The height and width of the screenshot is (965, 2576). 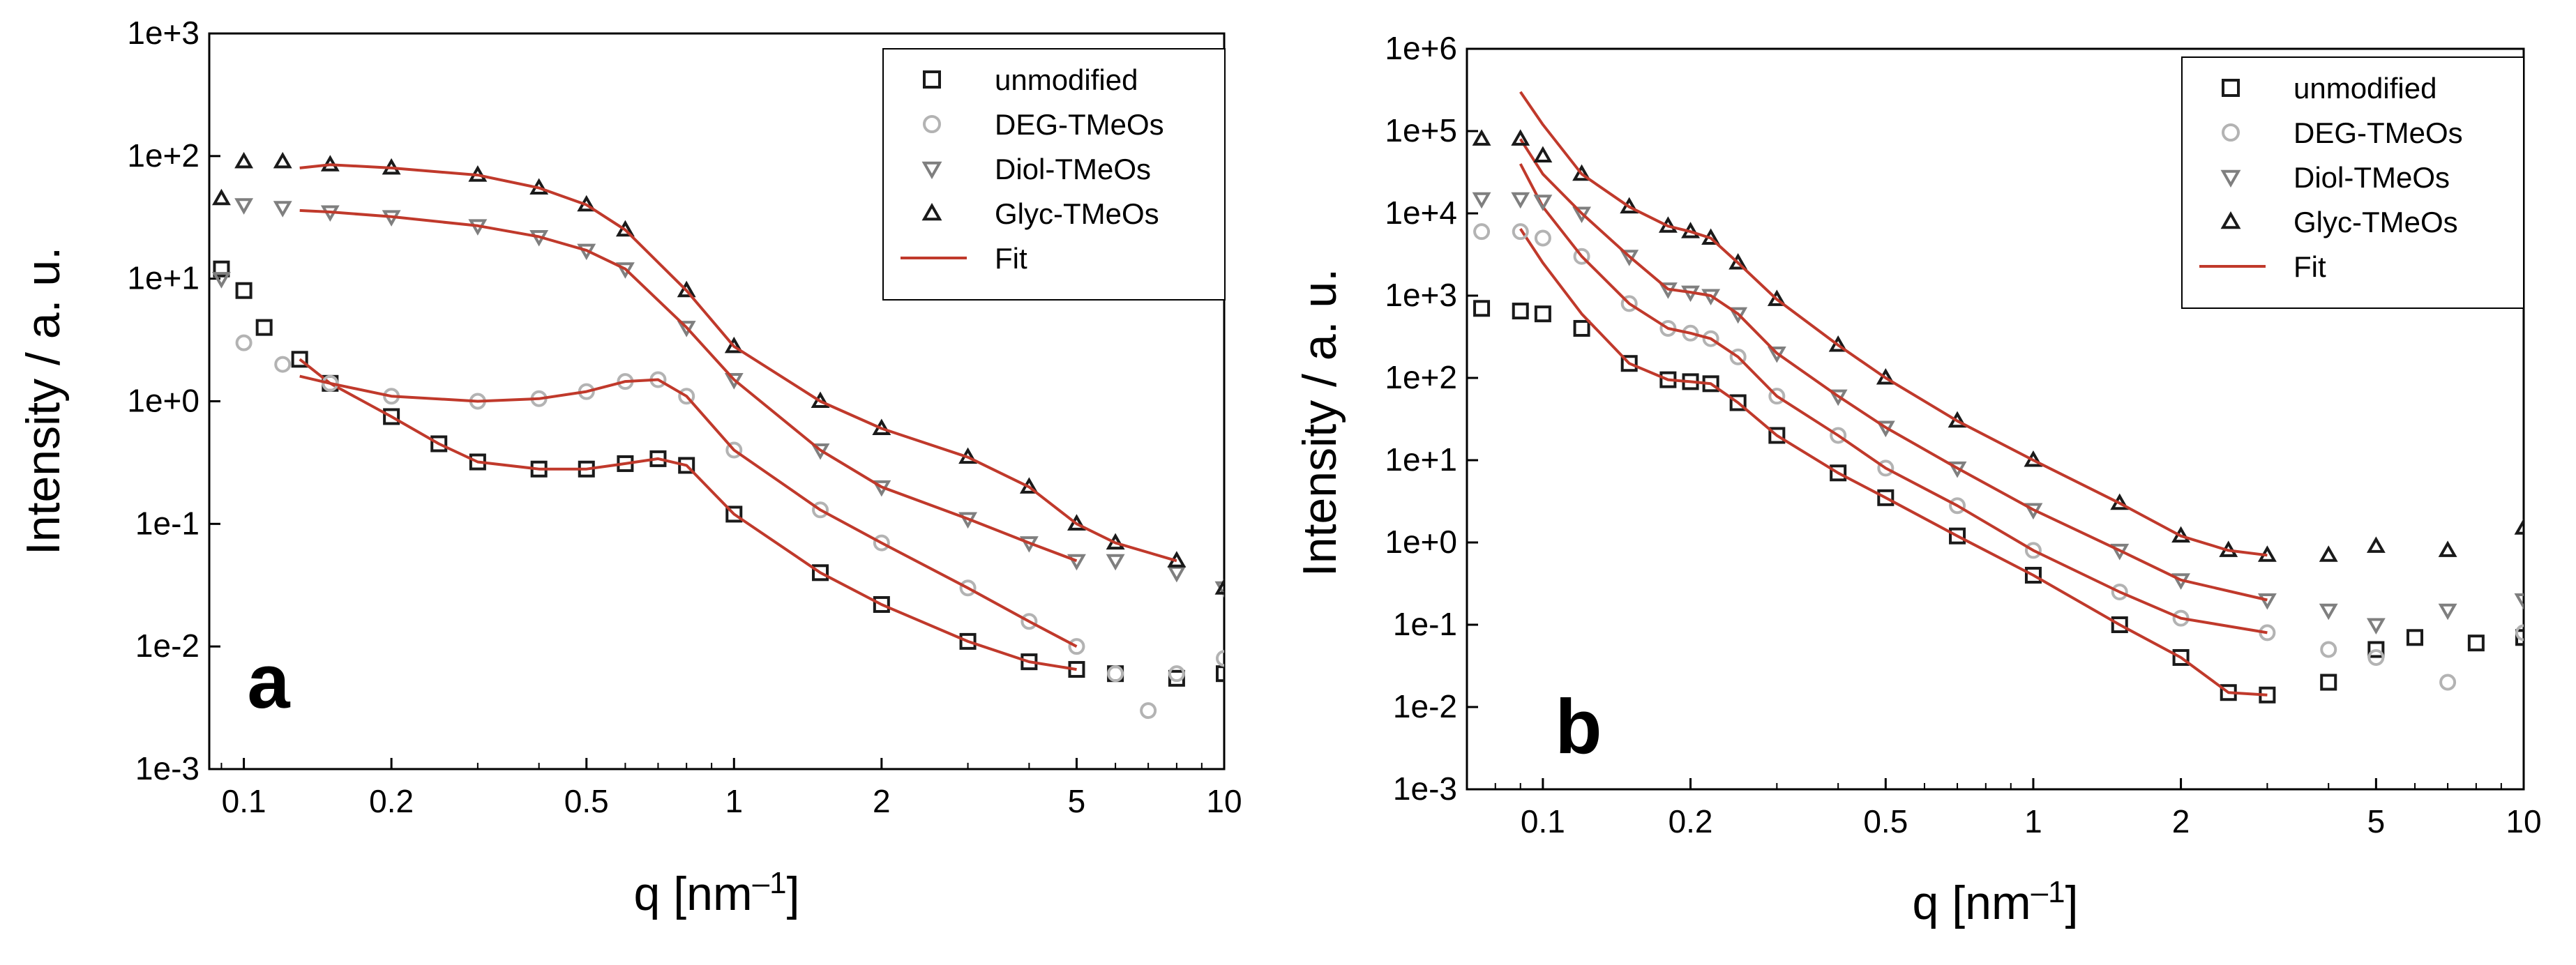 What do you see at coordinates (717, 893) in the screenshot?
I see `x-axis-label: q [nm–1]` at bounding box center [717, 893].